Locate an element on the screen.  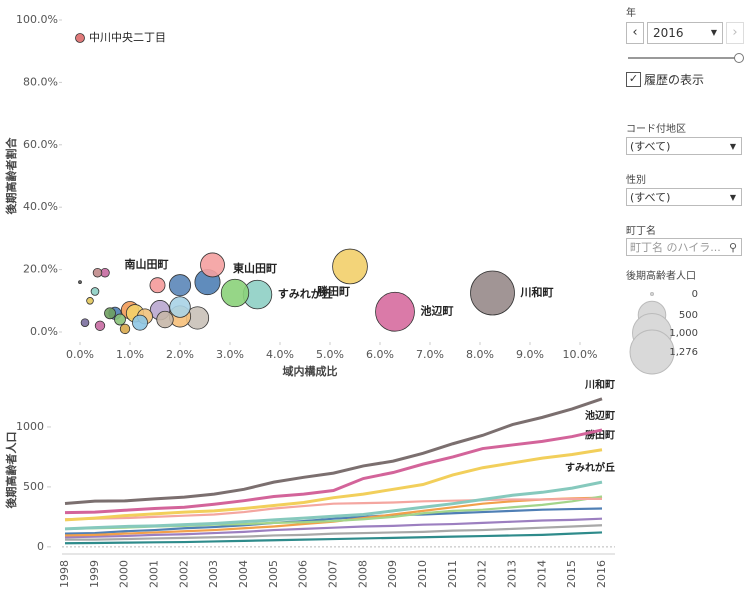
x-tick-label: 2016 is located at coordinates (601, 574).